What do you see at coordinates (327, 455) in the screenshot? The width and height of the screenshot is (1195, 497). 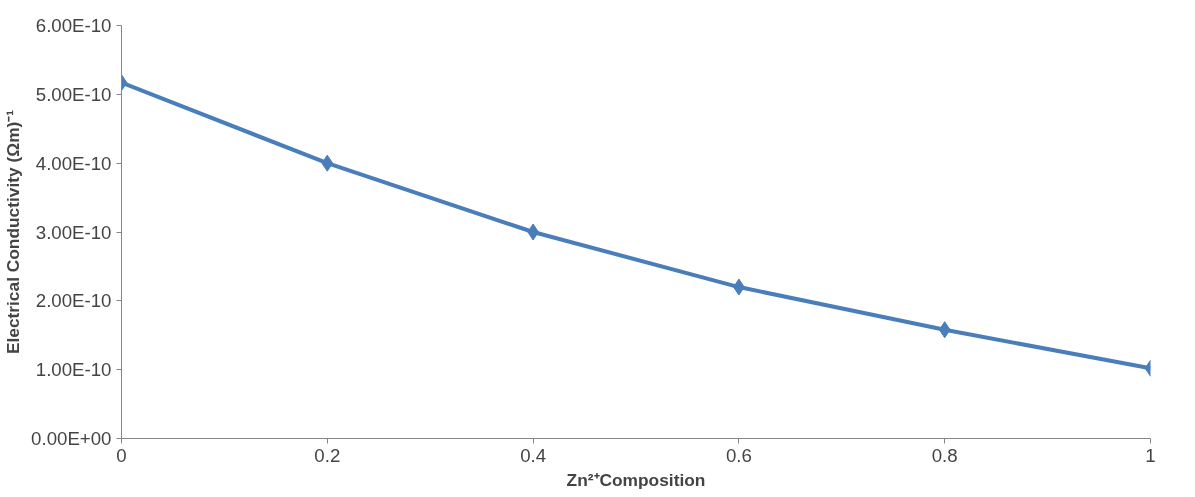 I see `x-tick-label: 0.2` at bounding box center [327, 455].